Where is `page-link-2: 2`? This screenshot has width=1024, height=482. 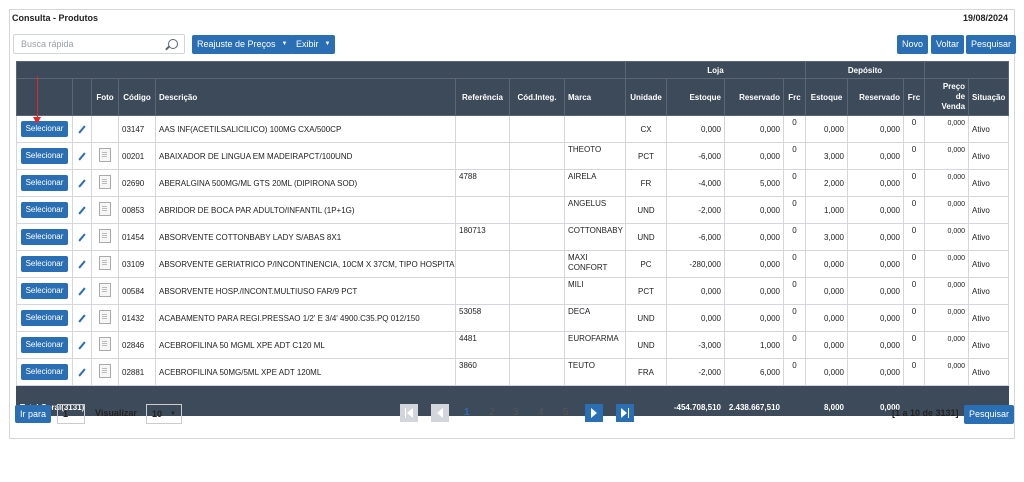
page-link-2: 2 is located at coordinates (492, 412).